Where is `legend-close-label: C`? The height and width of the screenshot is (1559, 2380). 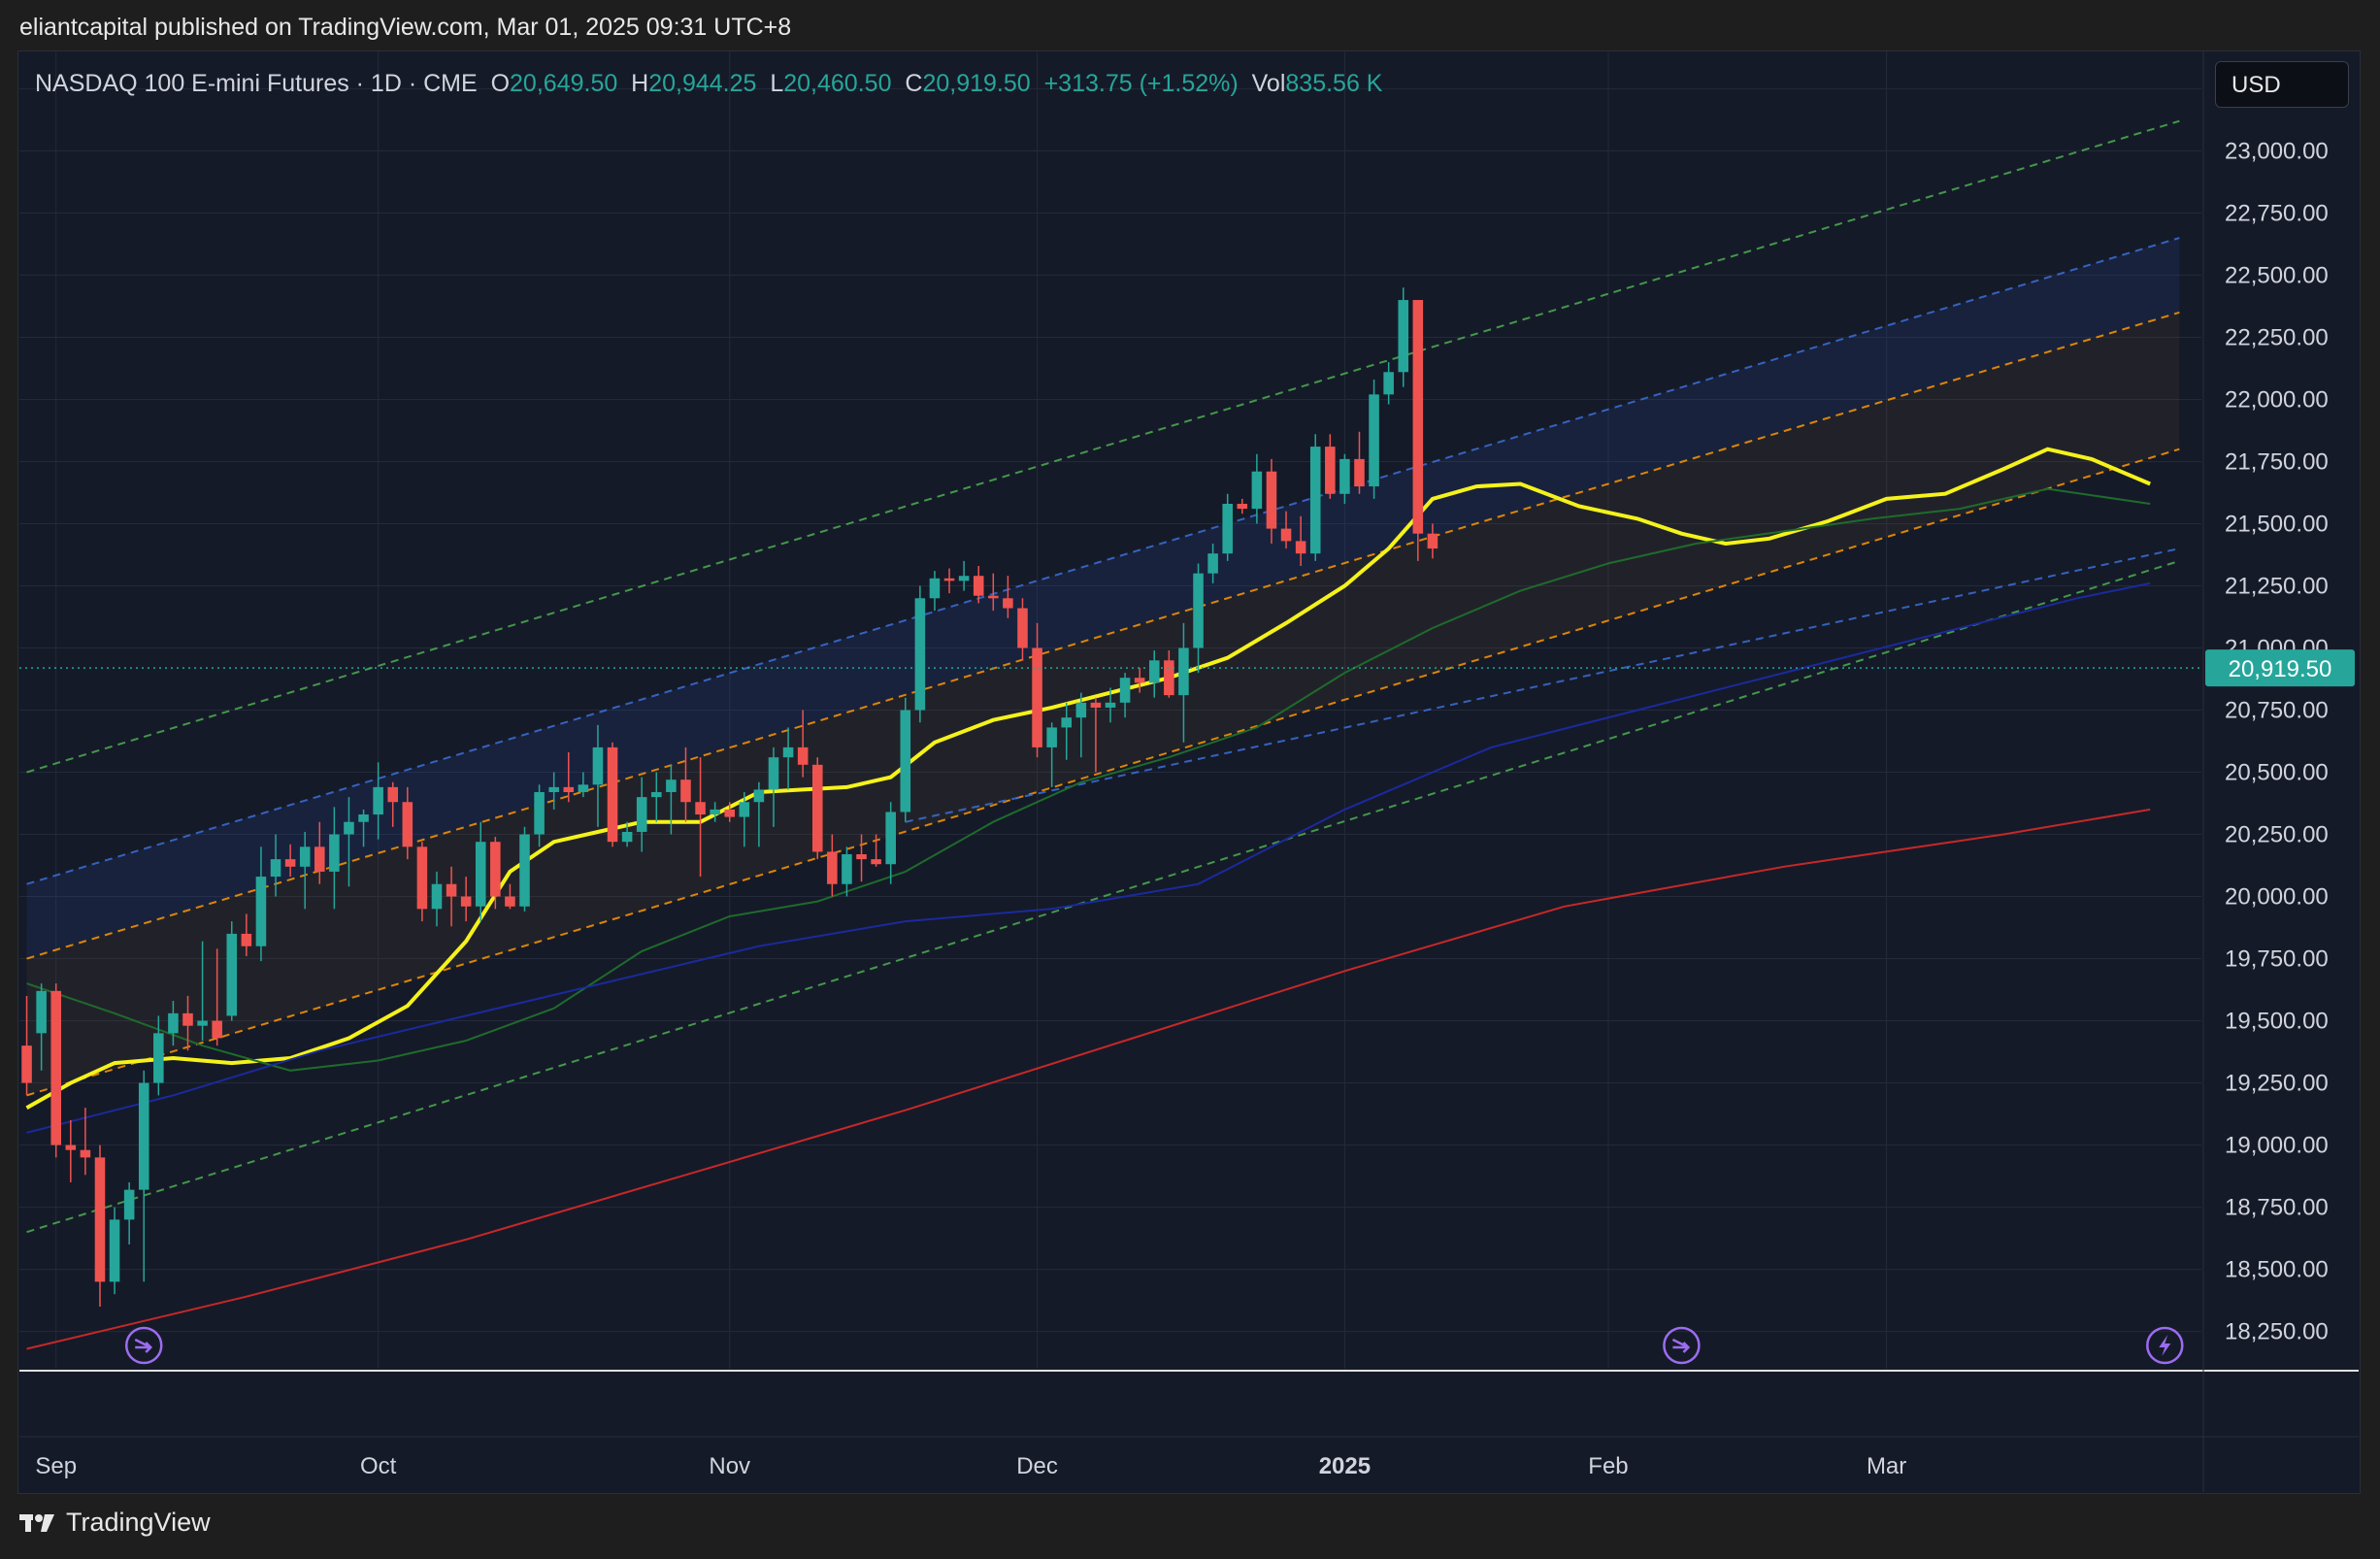 legend-close-label: C is located at coordinates (914, 83).